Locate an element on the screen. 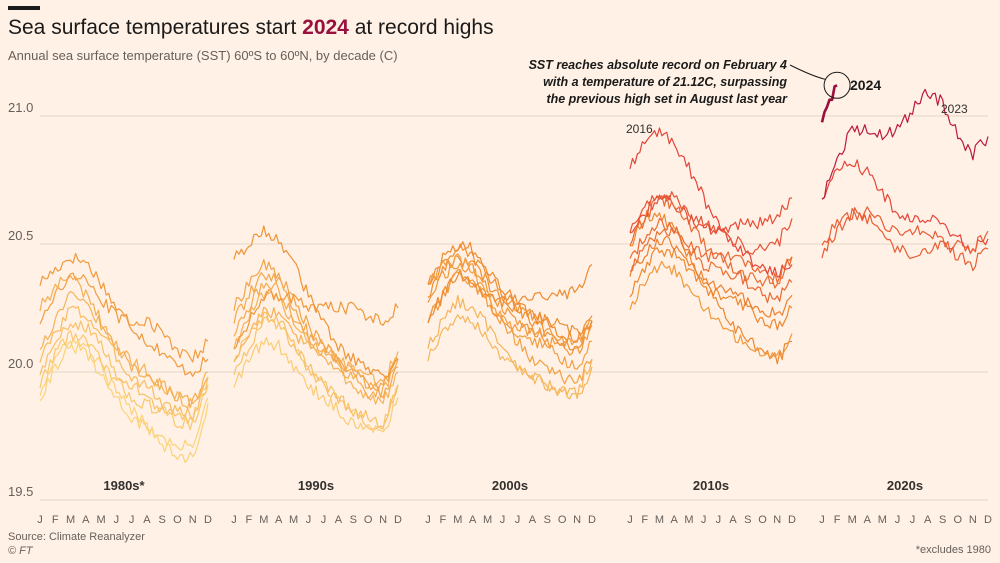 Image resolution: width=1000 pixels, height=563 pixels. series-line-2007 is located at coordinates (510, 319).